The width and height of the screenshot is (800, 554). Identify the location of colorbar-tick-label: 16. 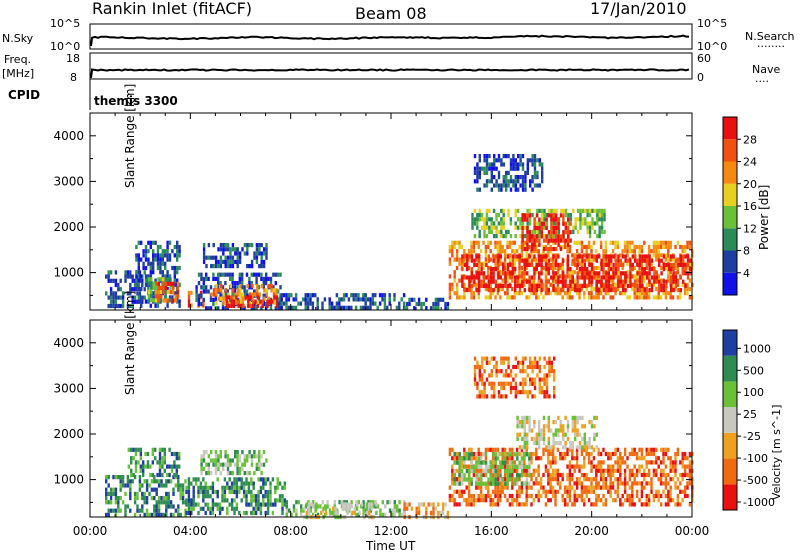
(750, 206).